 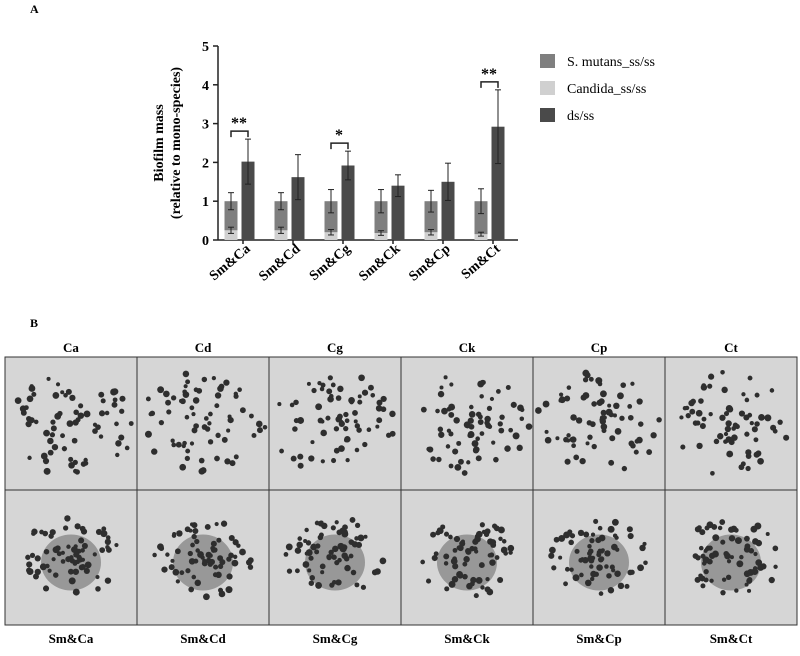 I want to click on significance-label: *, so click(x=339, y=135).